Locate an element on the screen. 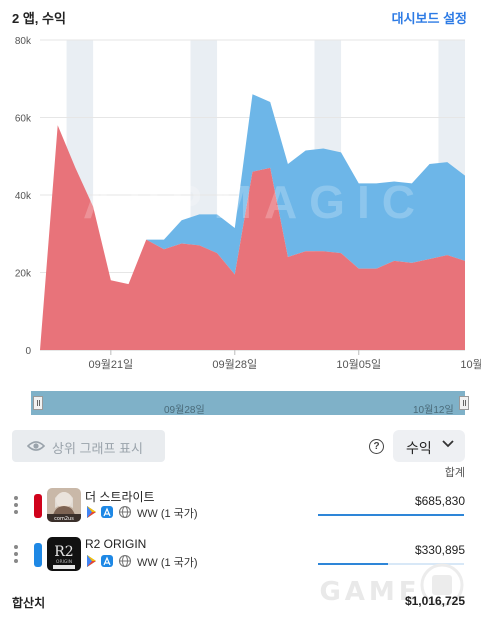  navigator-track is located at coordinates (248, 403).